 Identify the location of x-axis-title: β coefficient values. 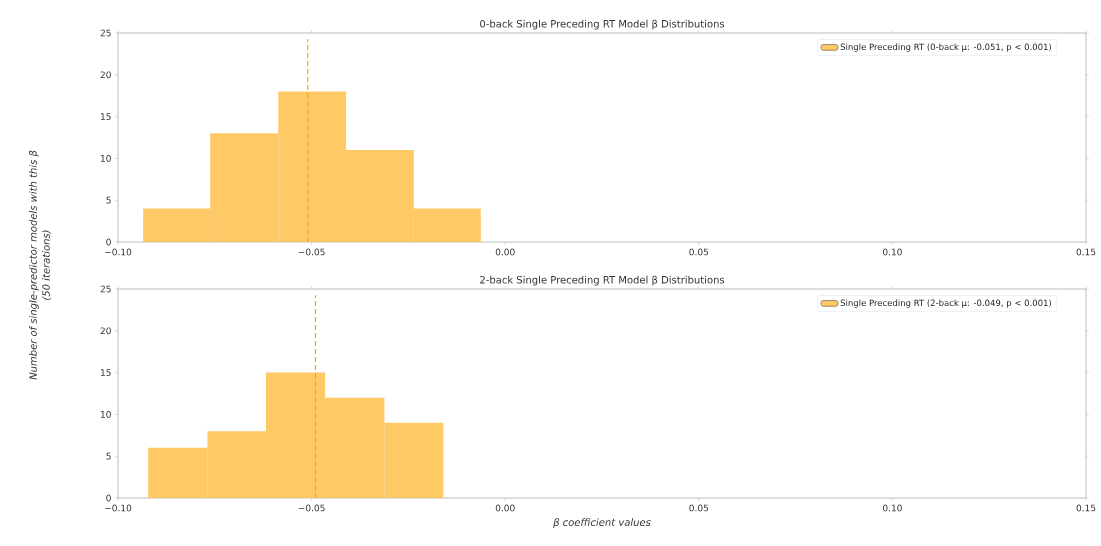
(602, 523).